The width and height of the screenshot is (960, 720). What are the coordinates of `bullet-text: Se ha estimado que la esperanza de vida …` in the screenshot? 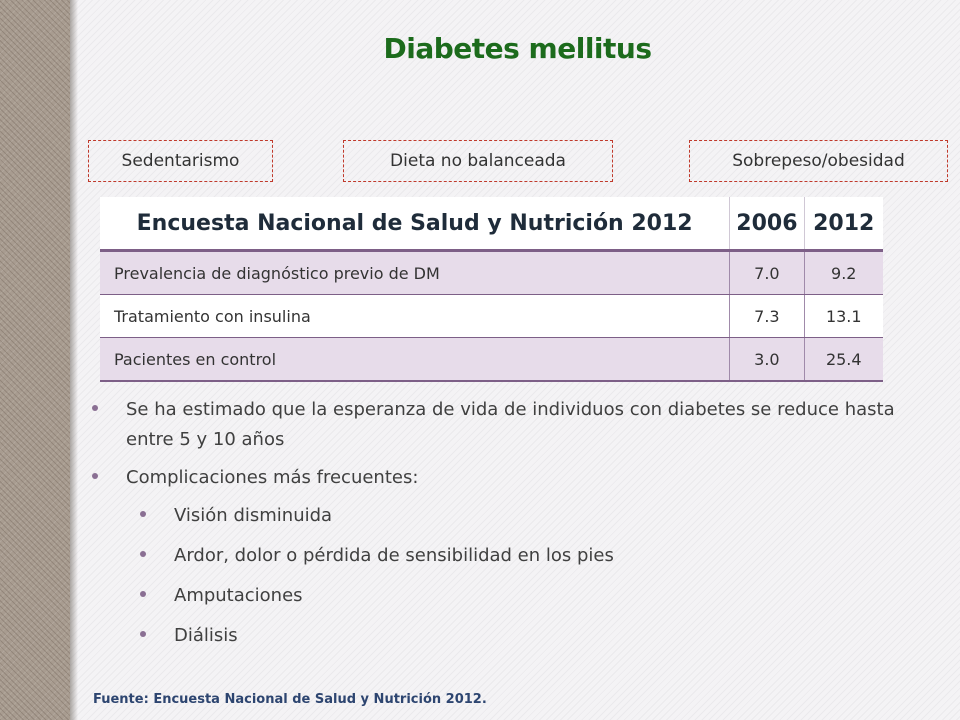 It's located at (510, 424).